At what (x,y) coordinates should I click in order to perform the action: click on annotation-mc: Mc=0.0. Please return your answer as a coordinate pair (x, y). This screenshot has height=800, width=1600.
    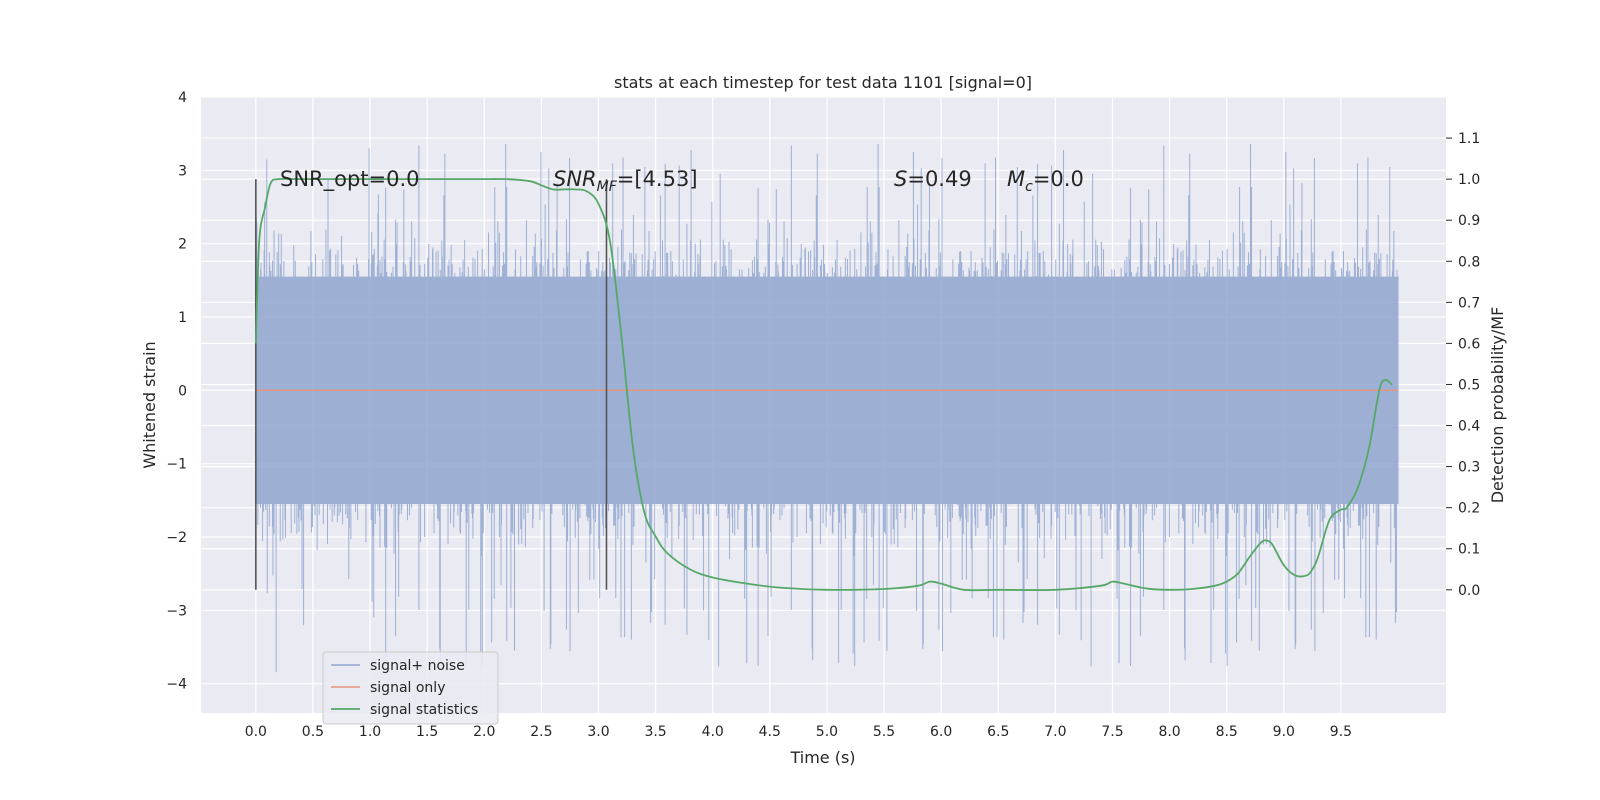
    Looking at the image, I should click on (1045, 181).